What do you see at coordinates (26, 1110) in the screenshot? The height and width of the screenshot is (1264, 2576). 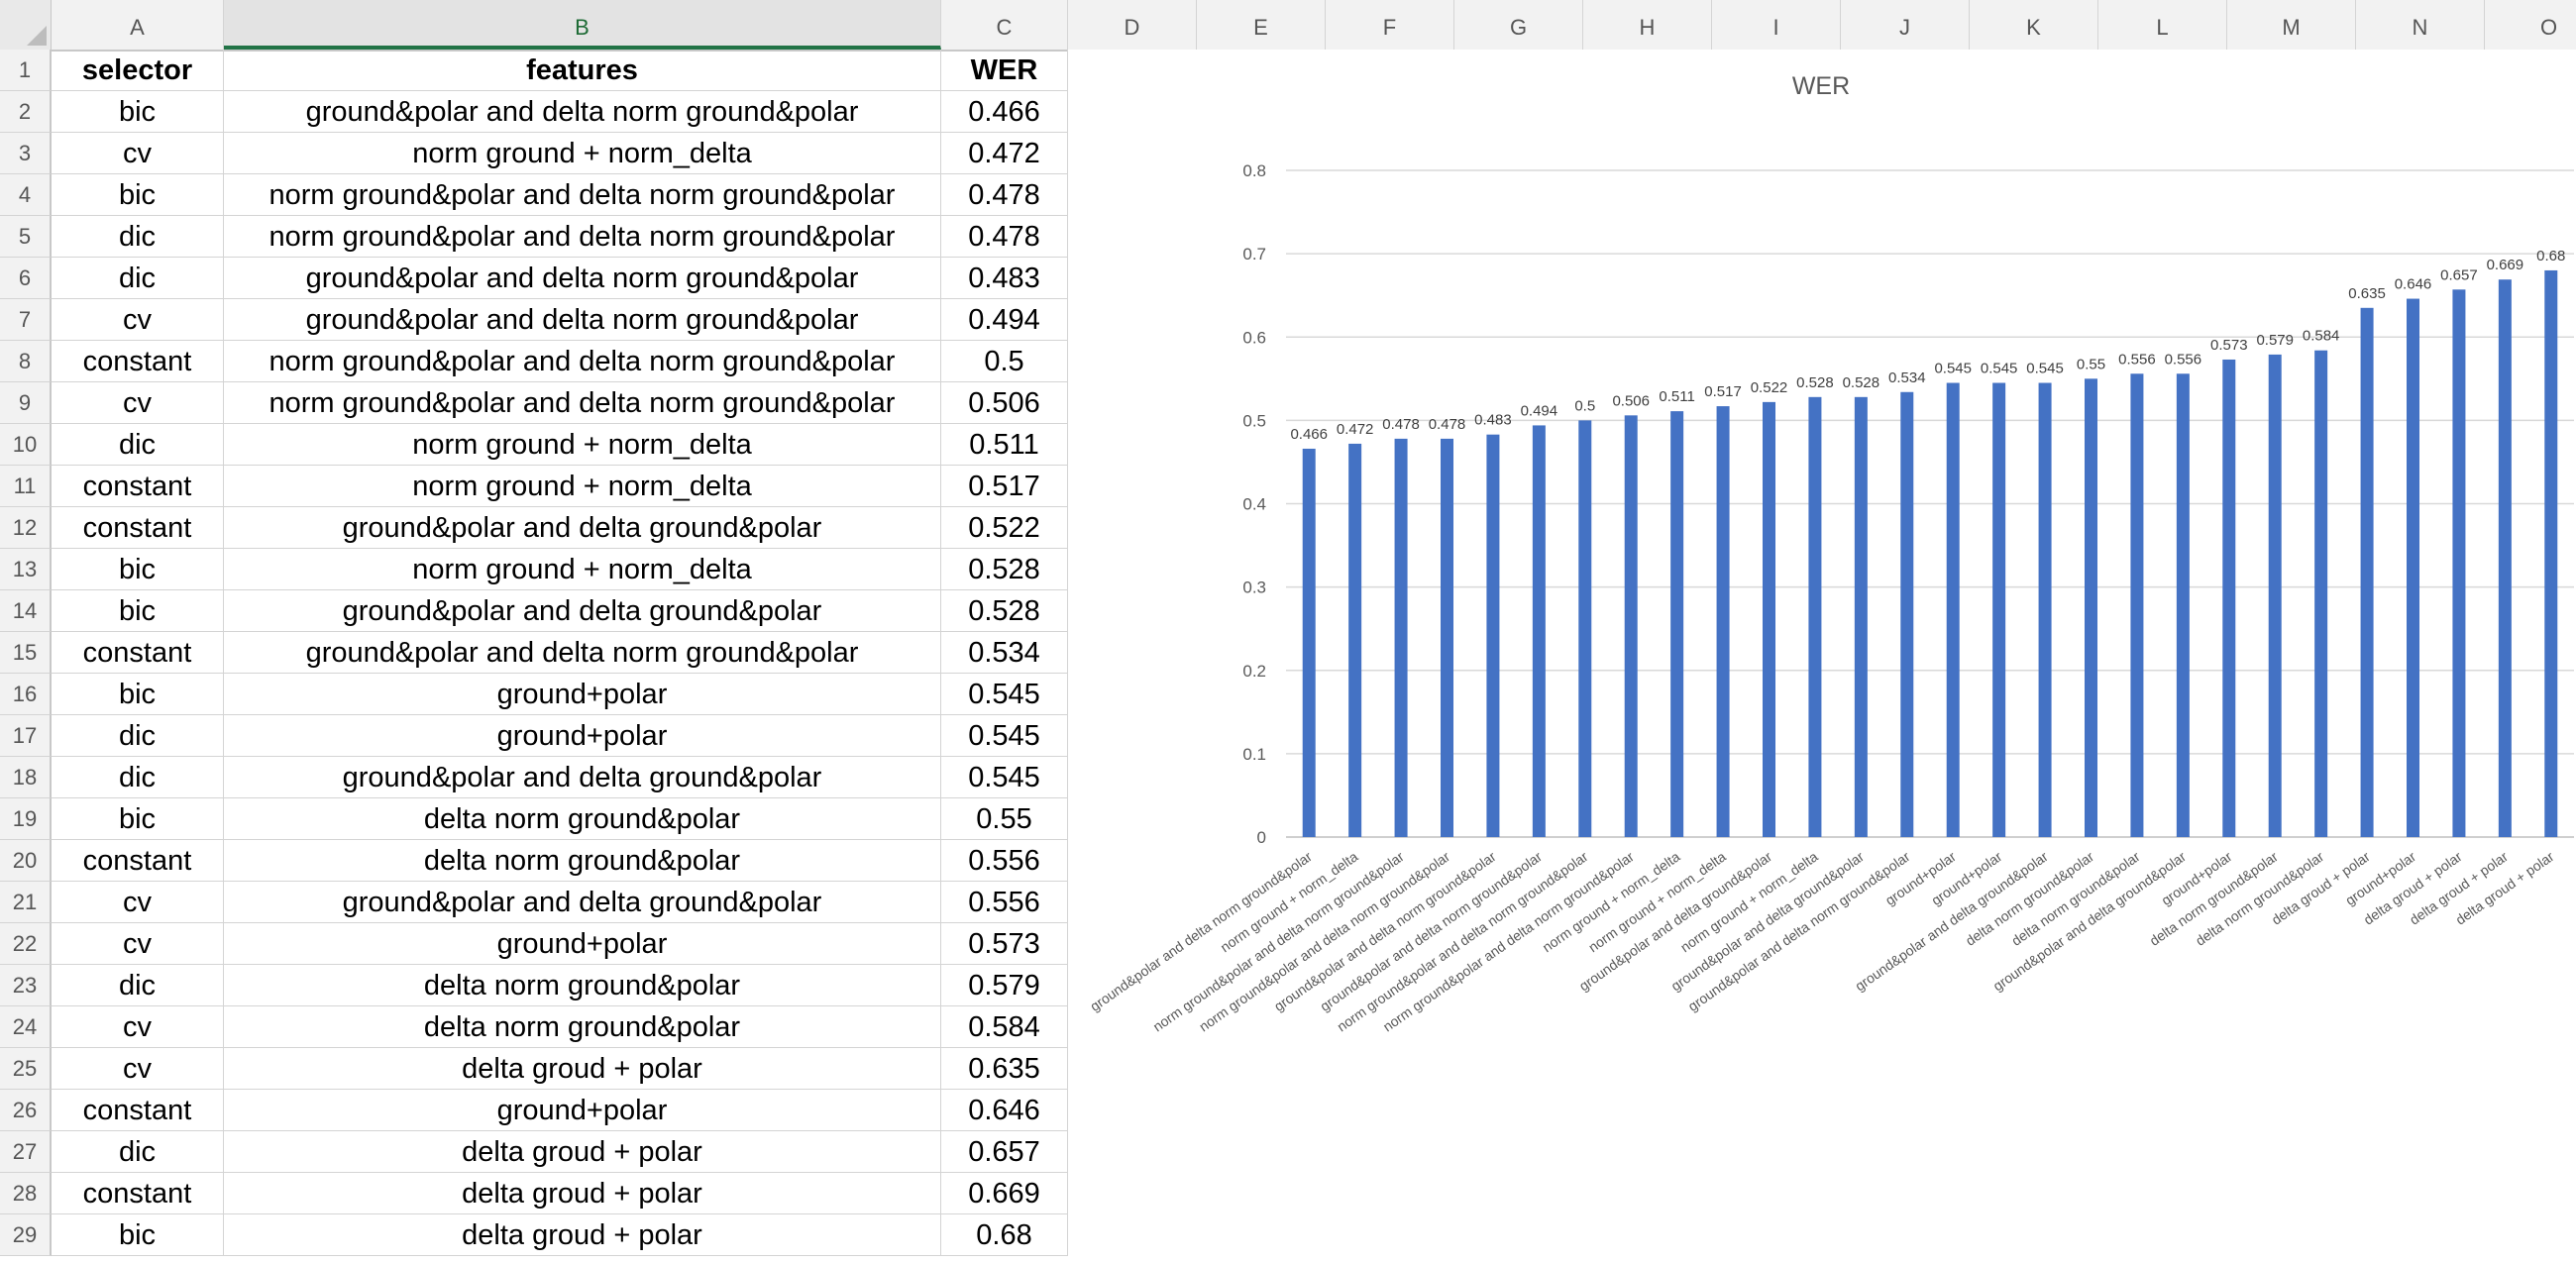 I see `row-header-26: 26` at bounding box center [26, 1110].